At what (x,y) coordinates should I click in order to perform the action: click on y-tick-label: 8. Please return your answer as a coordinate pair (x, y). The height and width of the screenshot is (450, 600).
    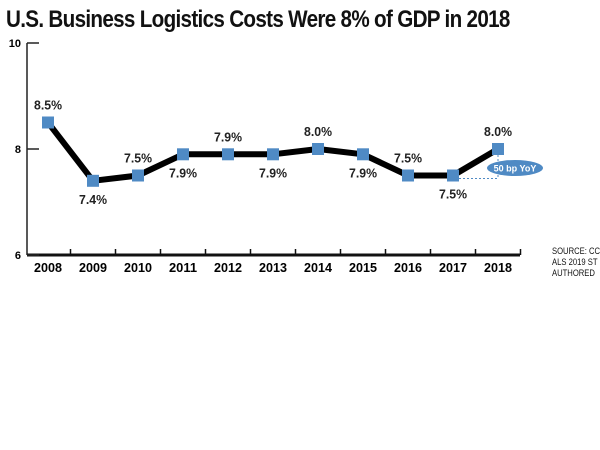
    Looking at the image, I should click on (18, 150).